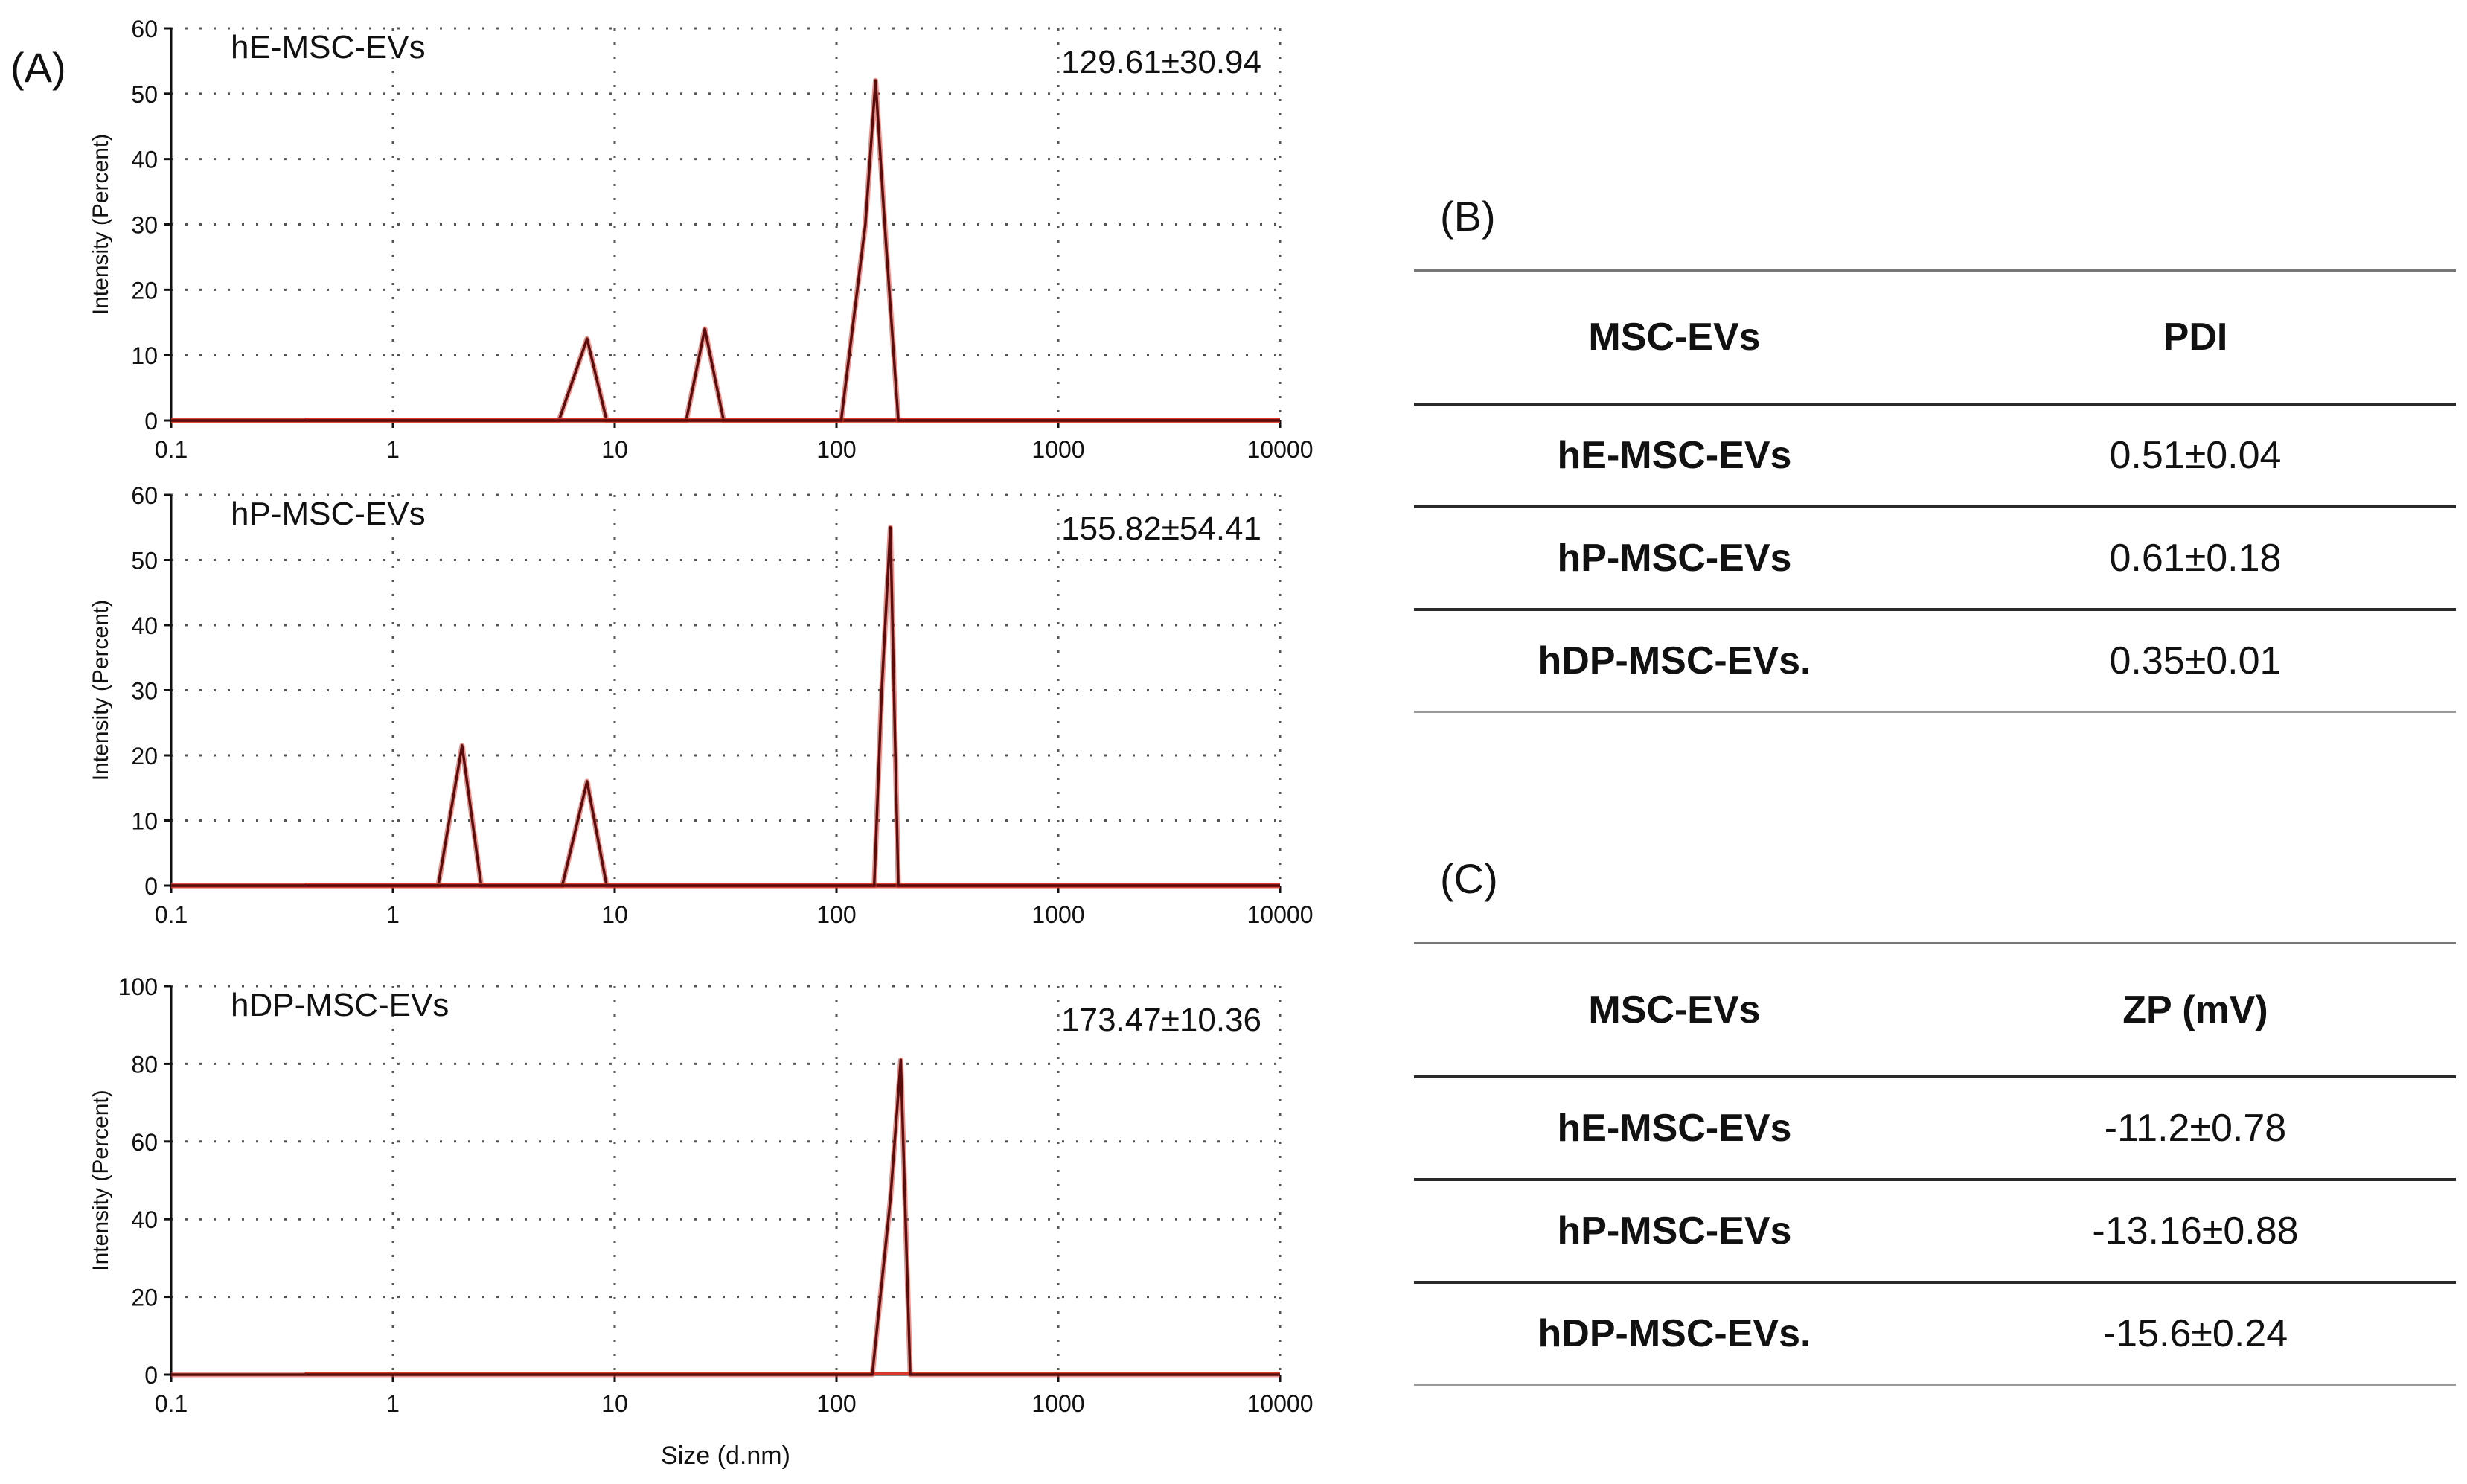 Image resolution: width=2467 pixels, height=1484 pixels. What do you see at coordinates (1935, 1335) in the screenshot?
I see `table-row: hDP-MSC-EVs. -15.6±0.24` at bounding box center [1935, 1335].